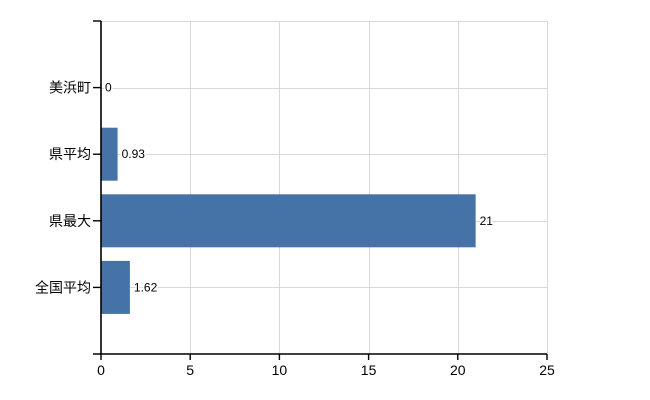  What do you see at coordinates (70, 88) in the screenshot?
I see `category-label: 美浜町` at bounding box center [70, 88].